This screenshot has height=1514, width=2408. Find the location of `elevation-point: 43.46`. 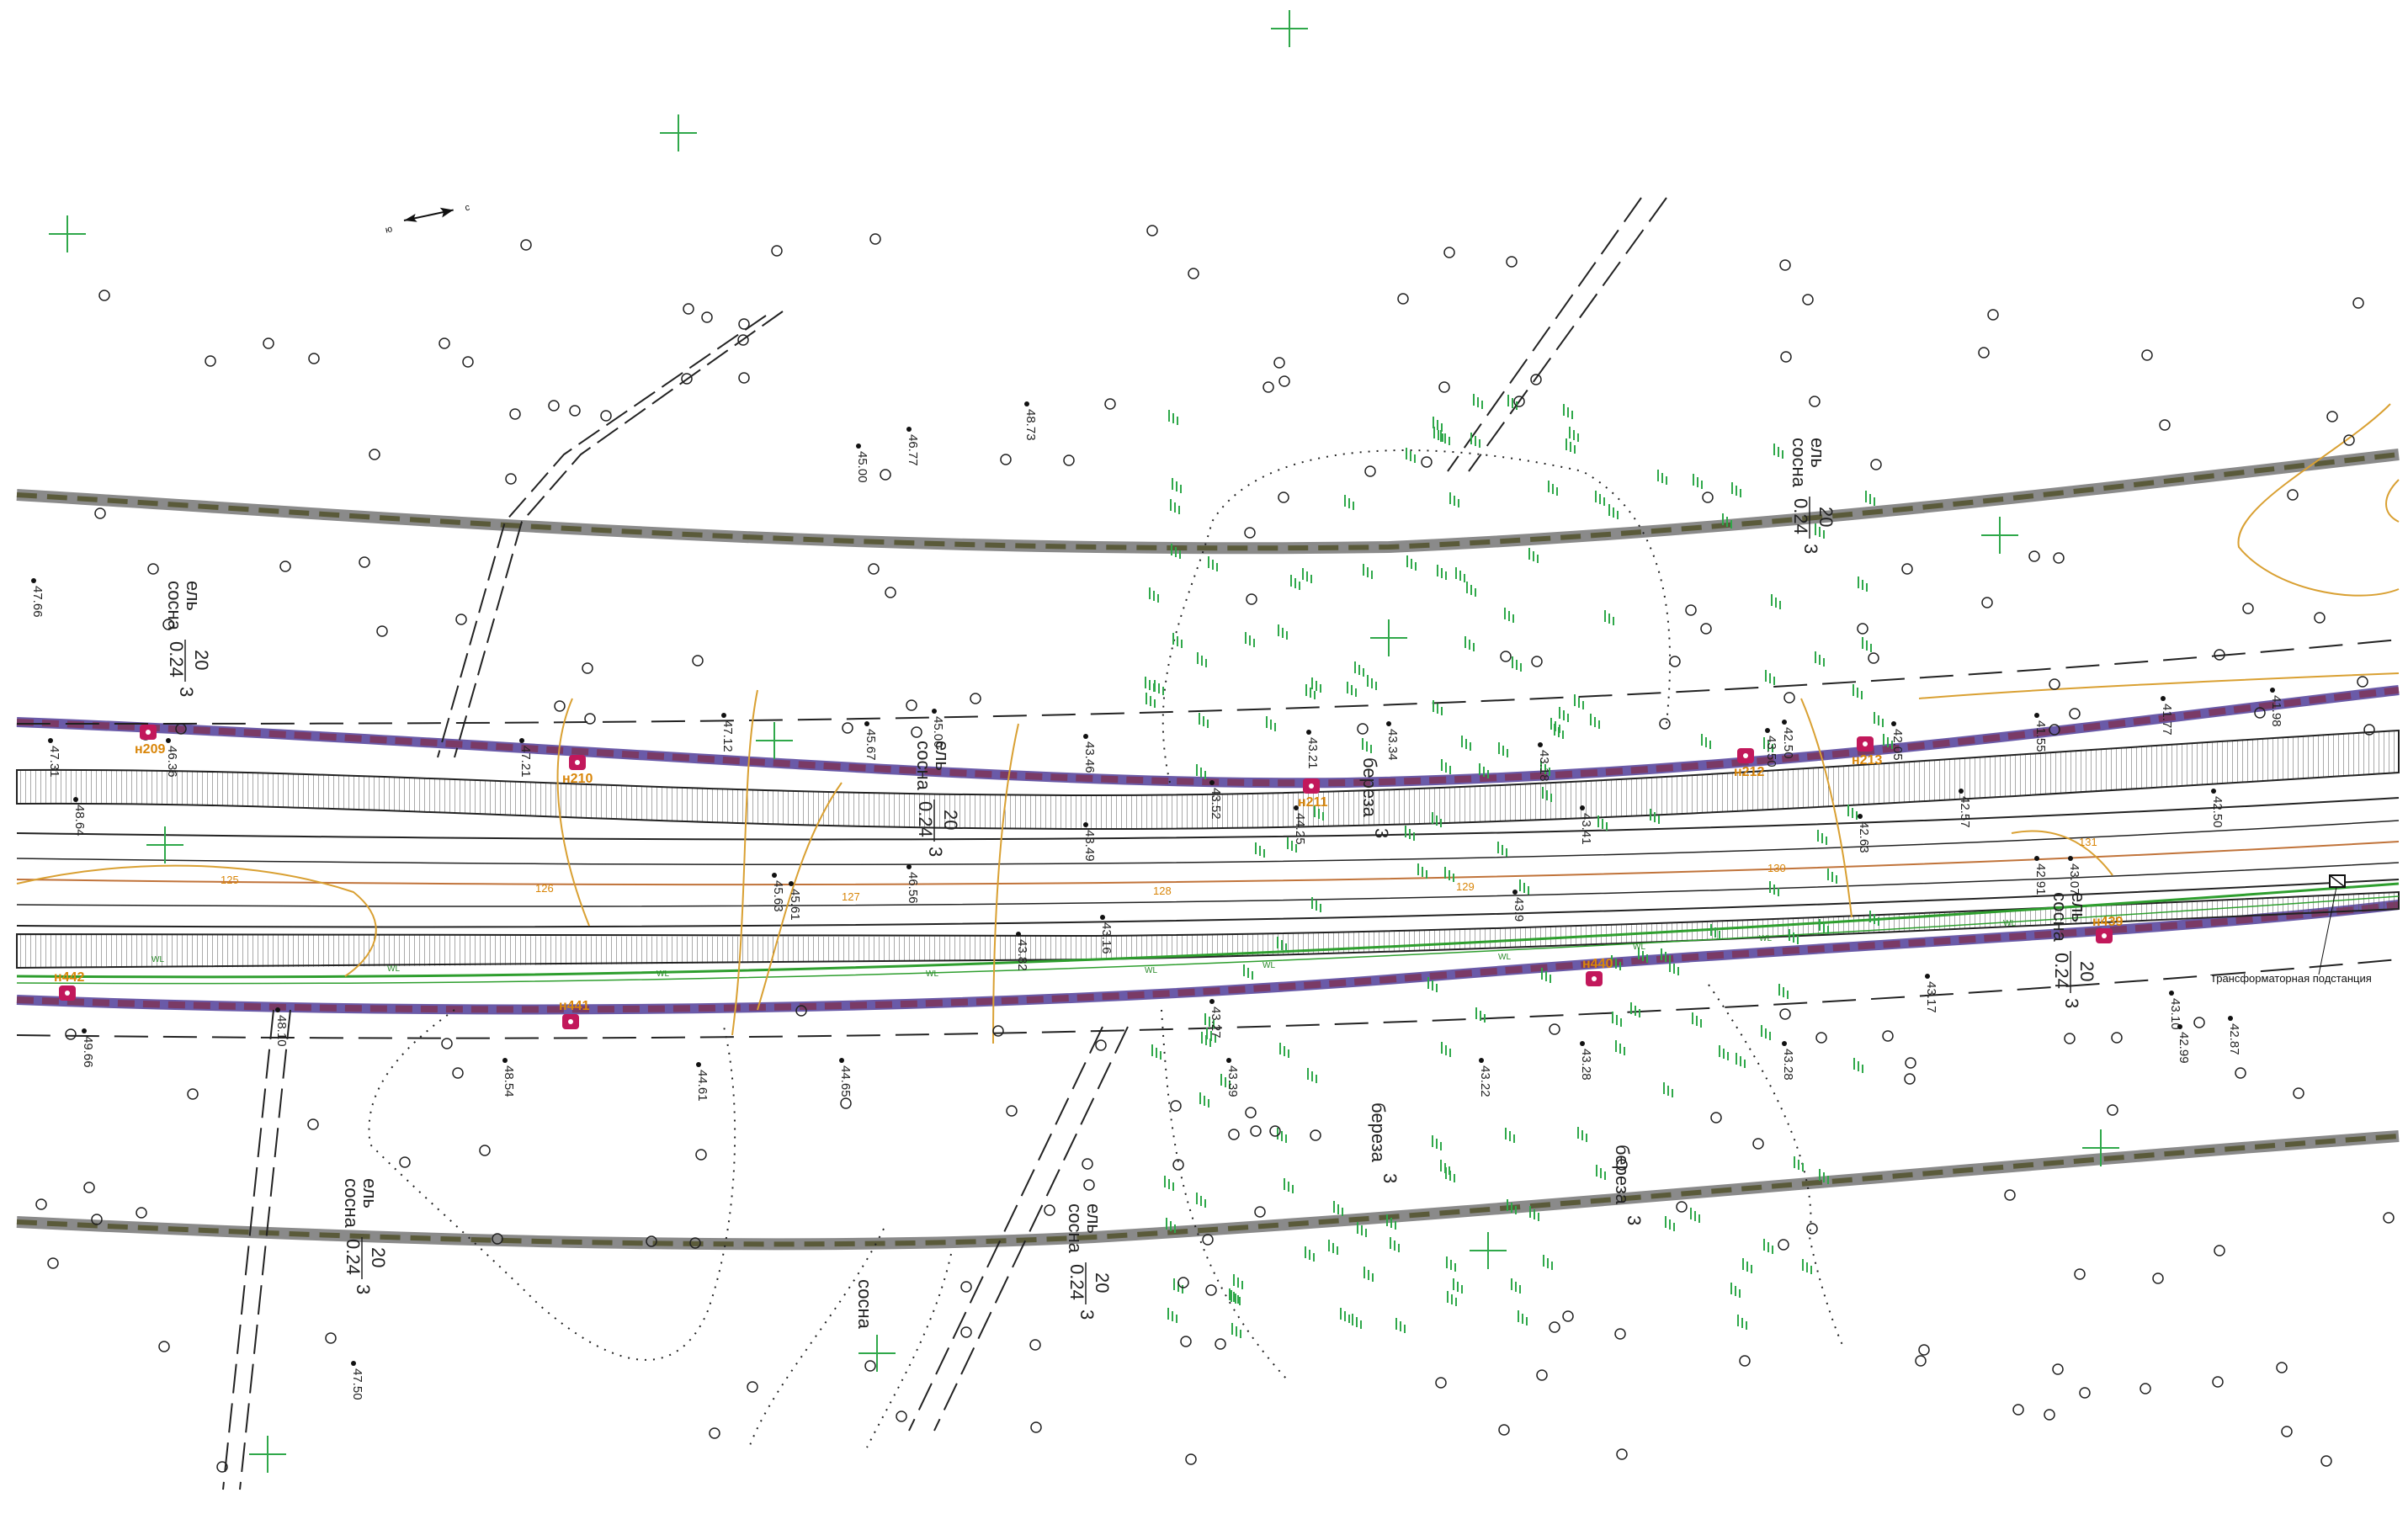

elevation-point: 43.46 is located at coordinates (1089, 753).